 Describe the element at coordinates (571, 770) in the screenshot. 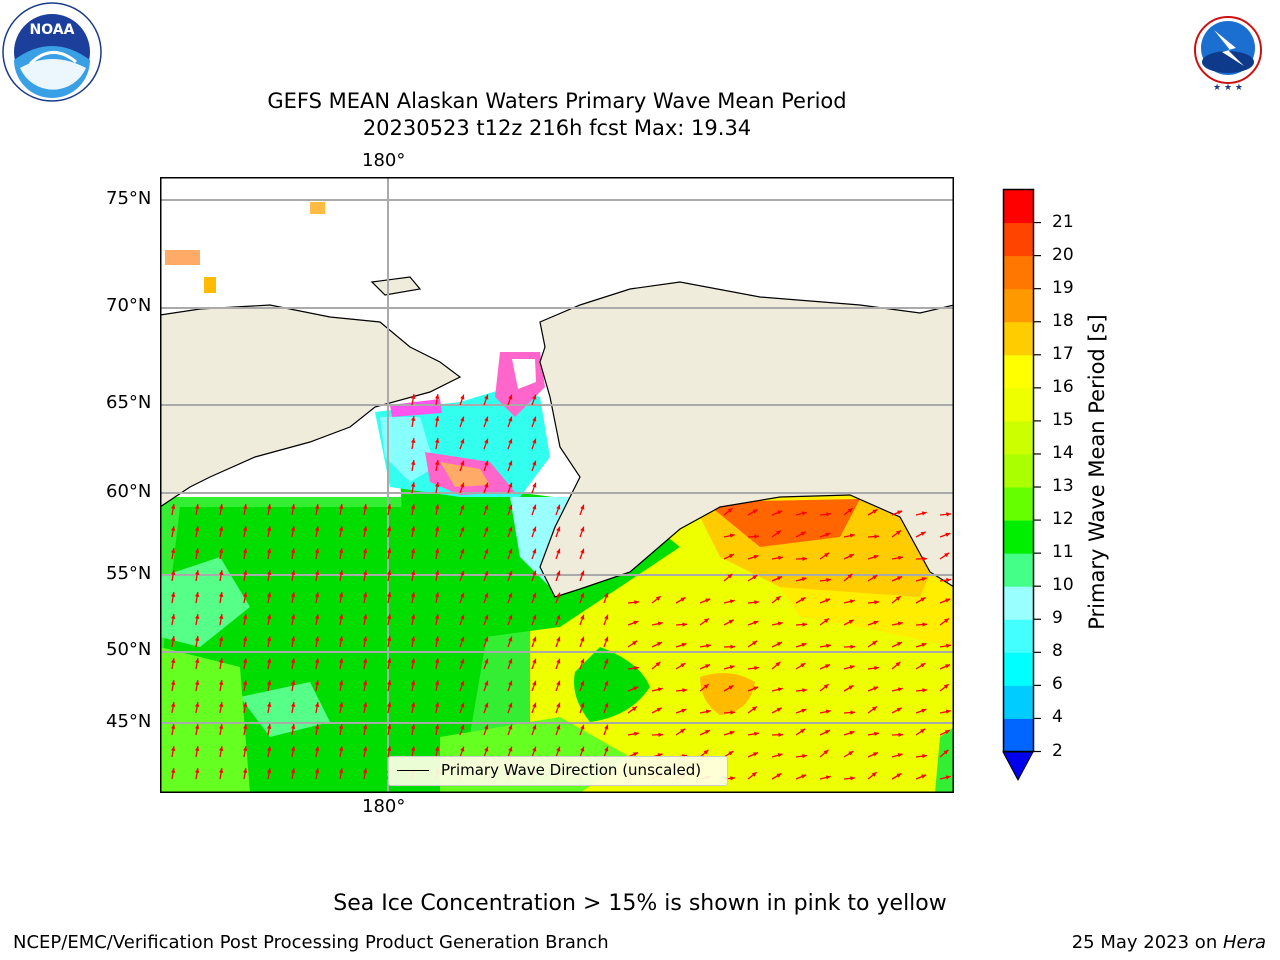

I see `legend-label: Primary Wave Direction (unscaled)` at that location.